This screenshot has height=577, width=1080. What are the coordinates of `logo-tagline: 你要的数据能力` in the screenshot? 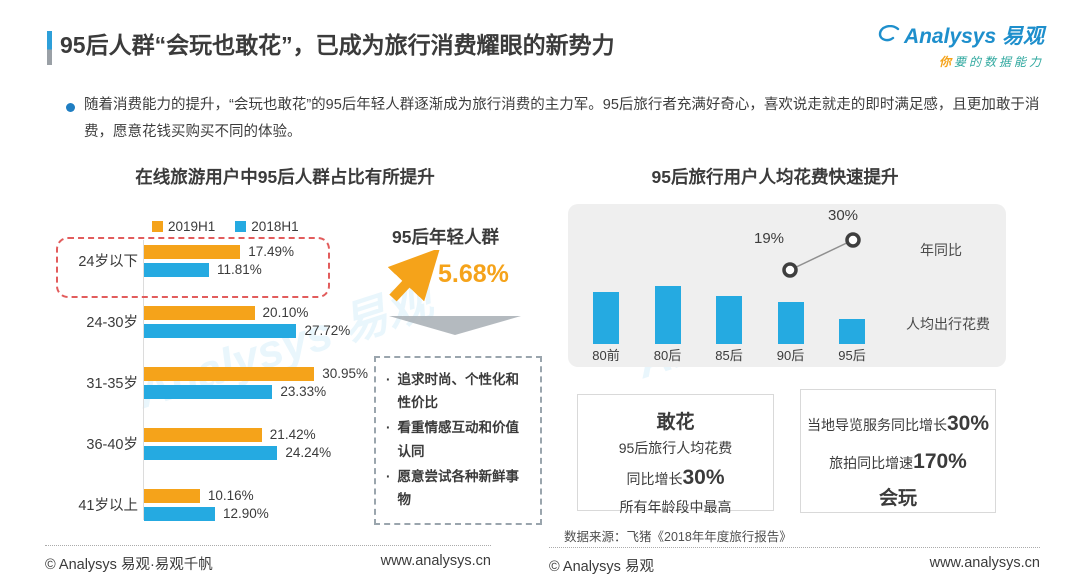 It's located at (960, 61).